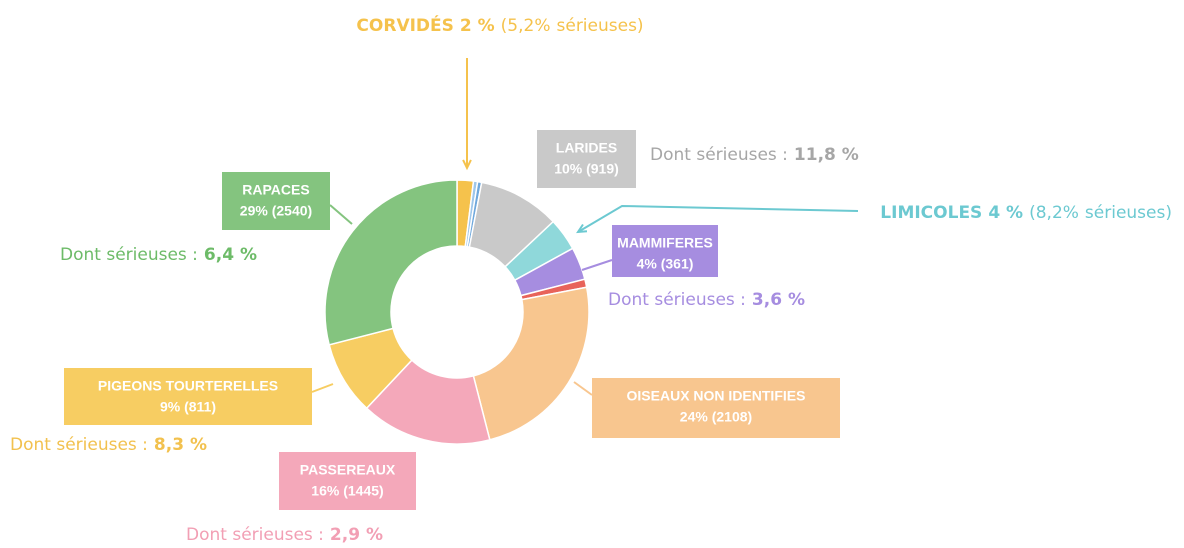 Image resolution: width=1184 pixels, height=548 pixels. I want to click on serious-value: 3,6 %, so click(778, 300).